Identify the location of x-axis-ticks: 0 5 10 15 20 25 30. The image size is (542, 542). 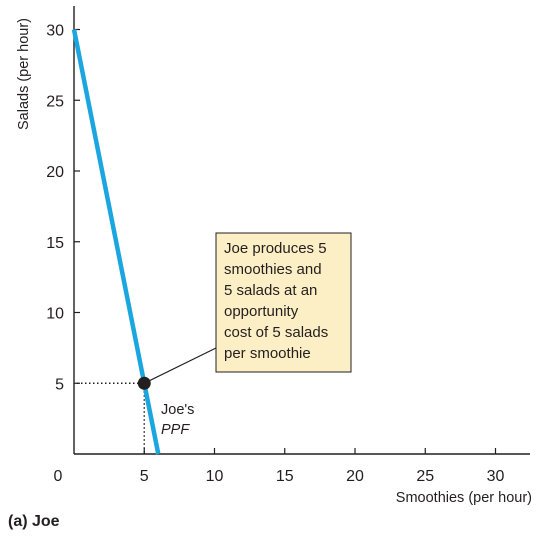
(279, 466).